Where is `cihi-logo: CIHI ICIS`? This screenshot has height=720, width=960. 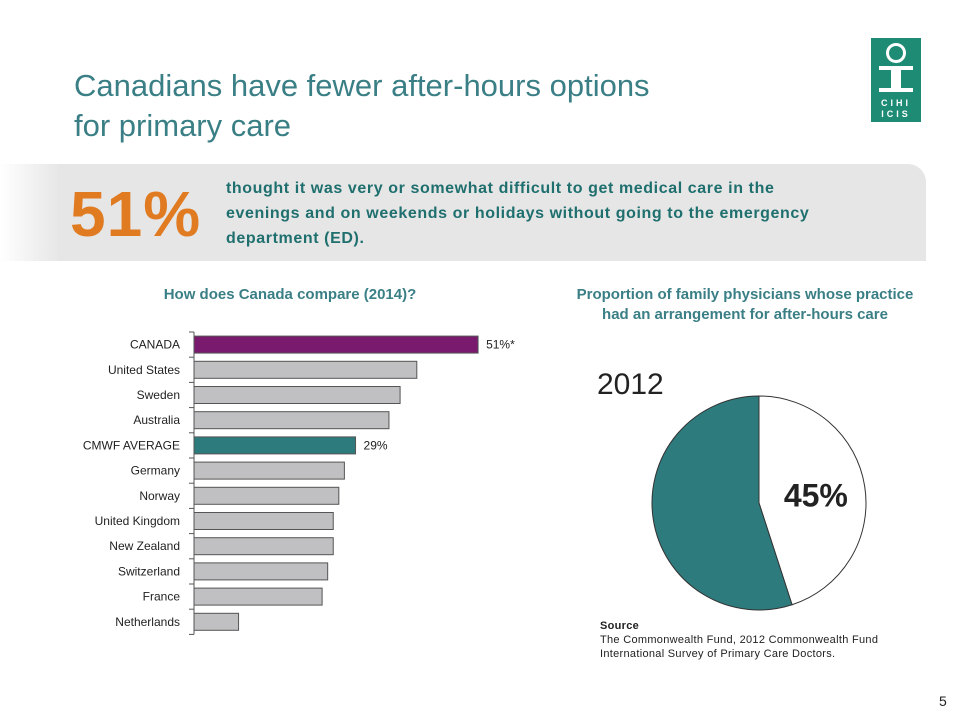 cihi-logo: CIHI ICIS is located at coordinates (896, 80).